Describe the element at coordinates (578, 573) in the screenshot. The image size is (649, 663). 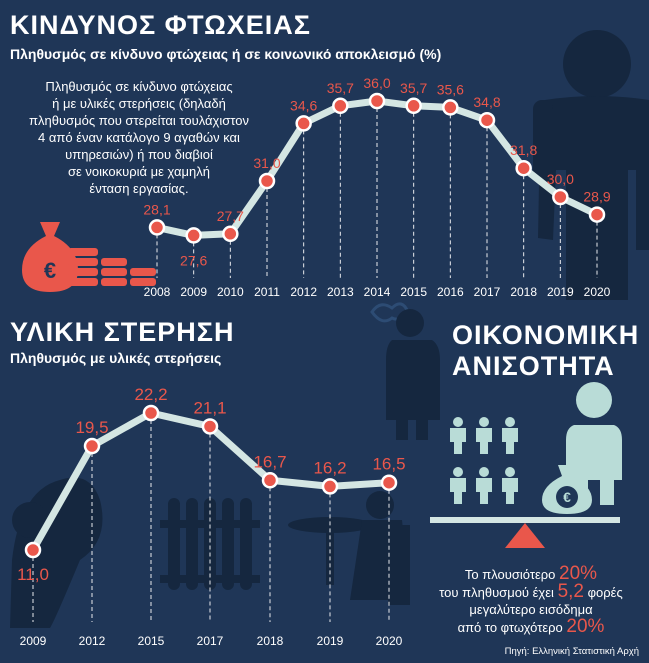
I see `stat-line1-value: 20%` at that location.